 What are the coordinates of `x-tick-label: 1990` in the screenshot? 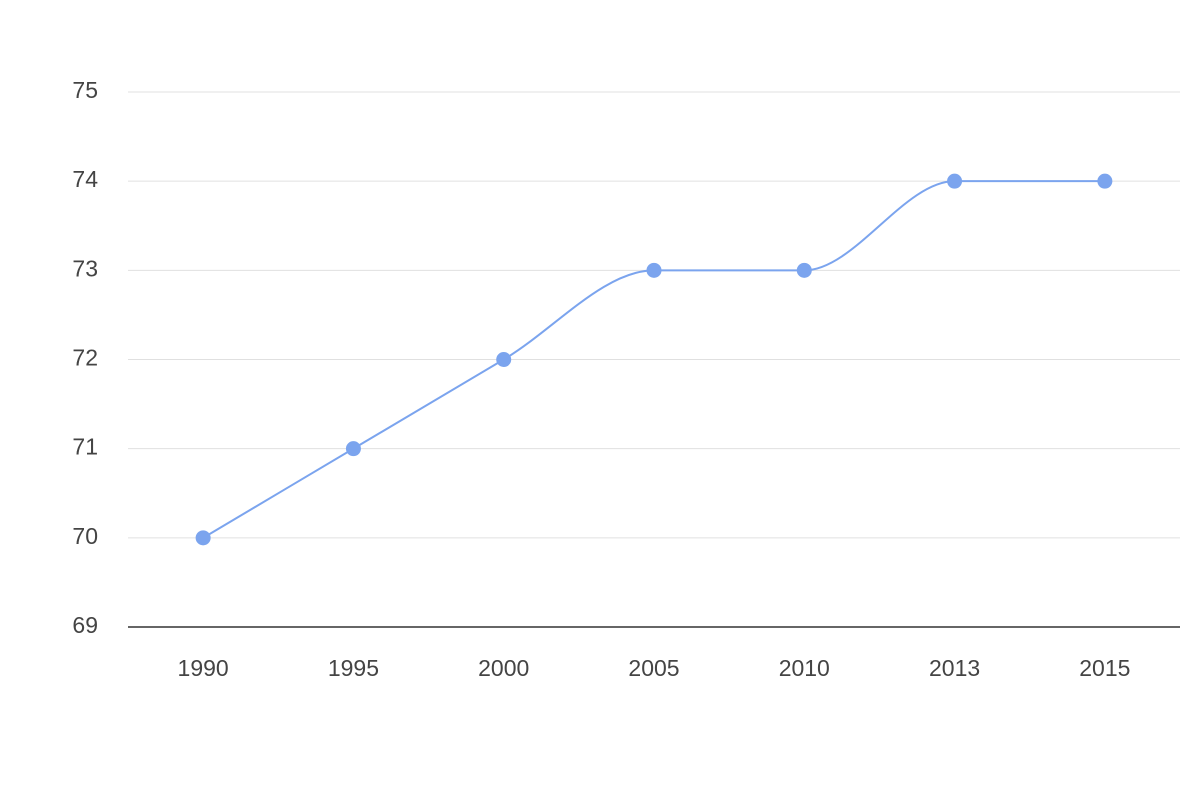 It's located at (203, 668).